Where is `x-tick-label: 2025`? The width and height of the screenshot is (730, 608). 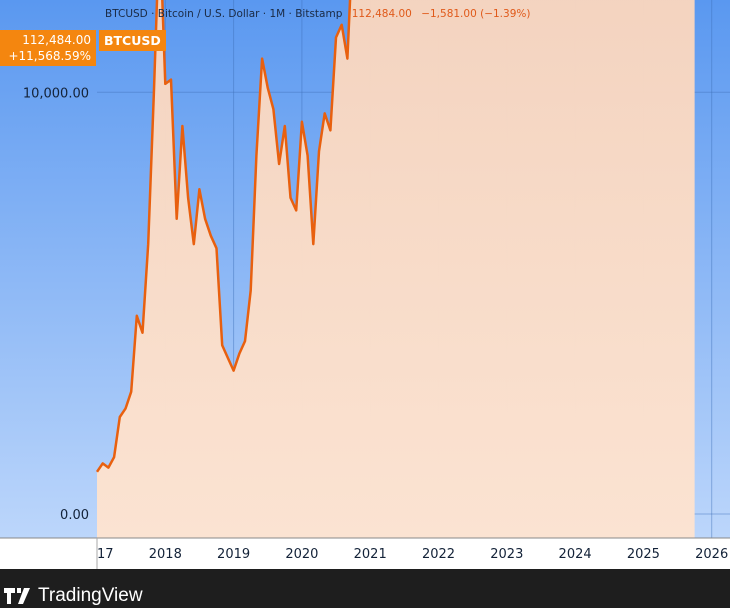
x-tick-label: 2025 is located at coordinates (643, 554).